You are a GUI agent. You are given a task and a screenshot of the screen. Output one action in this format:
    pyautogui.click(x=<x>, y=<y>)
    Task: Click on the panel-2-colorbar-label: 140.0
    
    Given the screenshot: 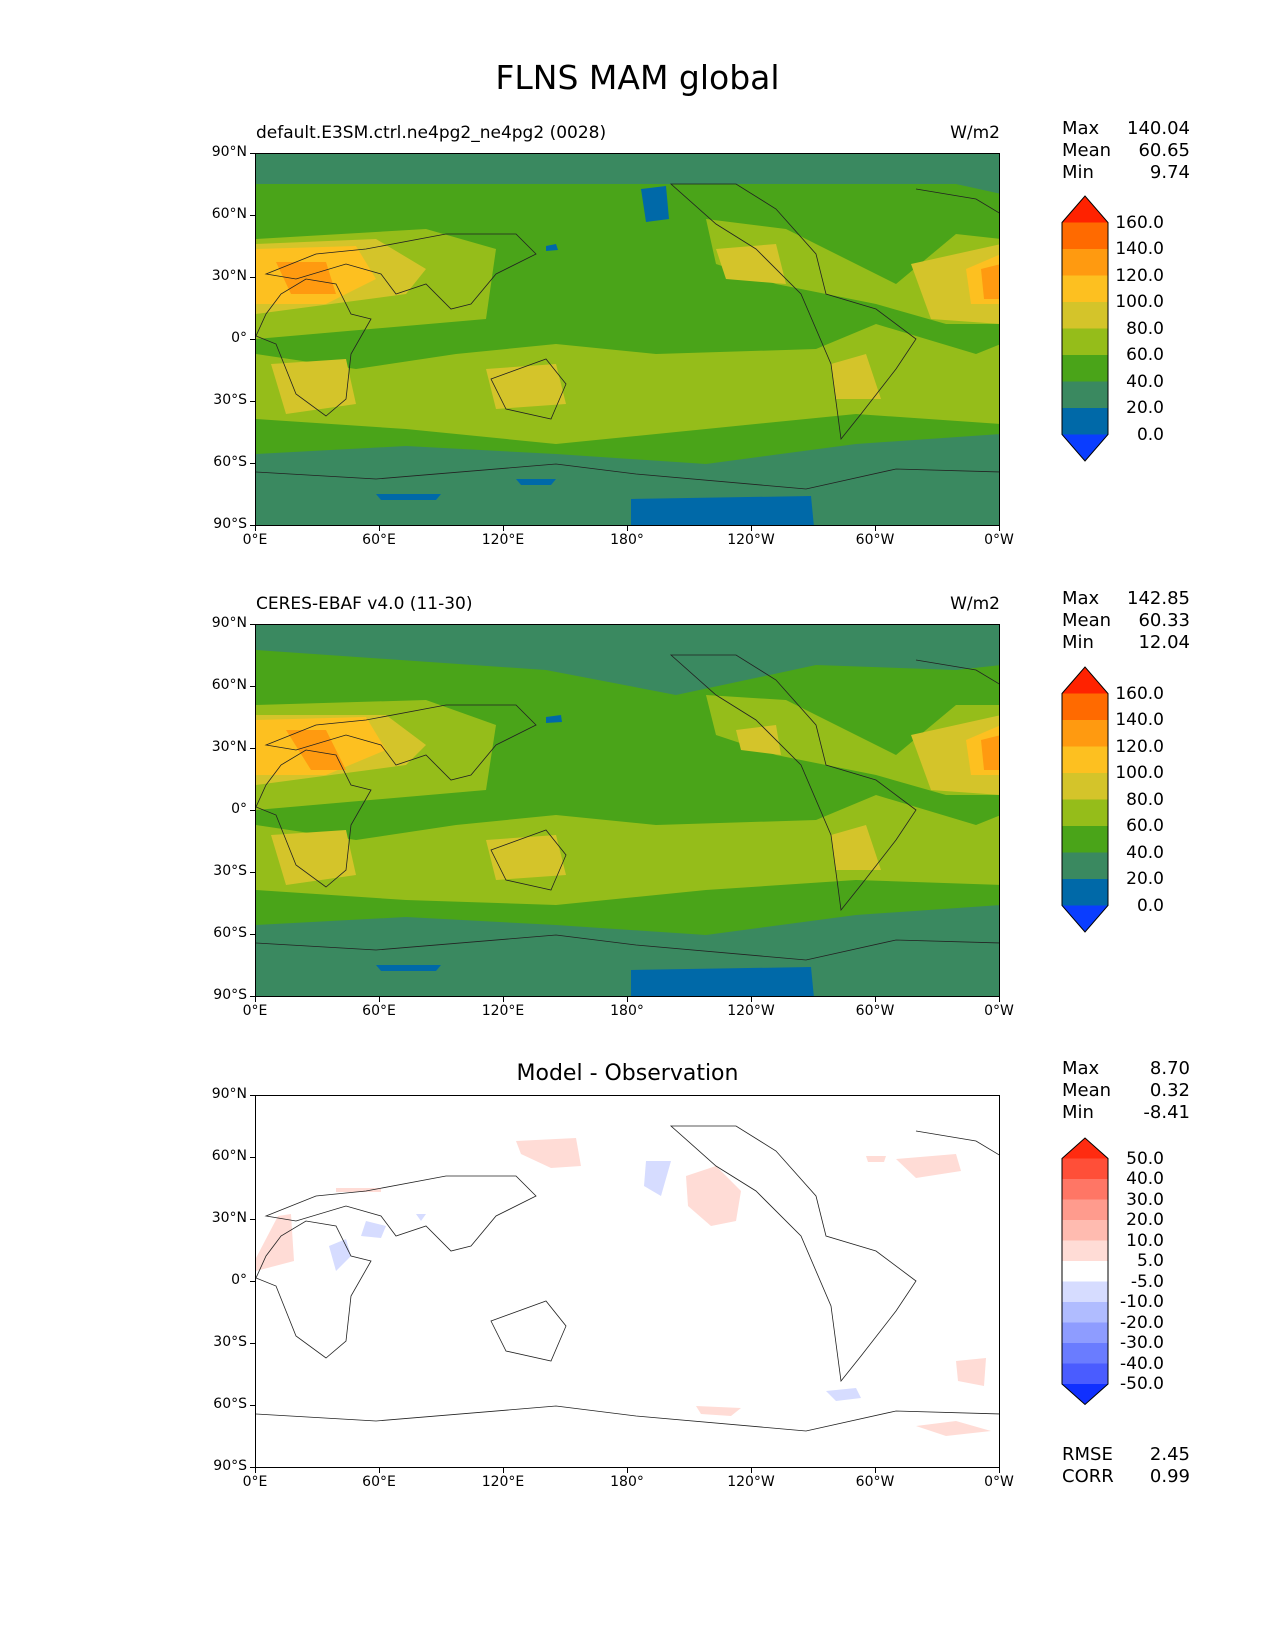 What is the action you would take?
    pyautogui.click(x=1139, y=720)
    